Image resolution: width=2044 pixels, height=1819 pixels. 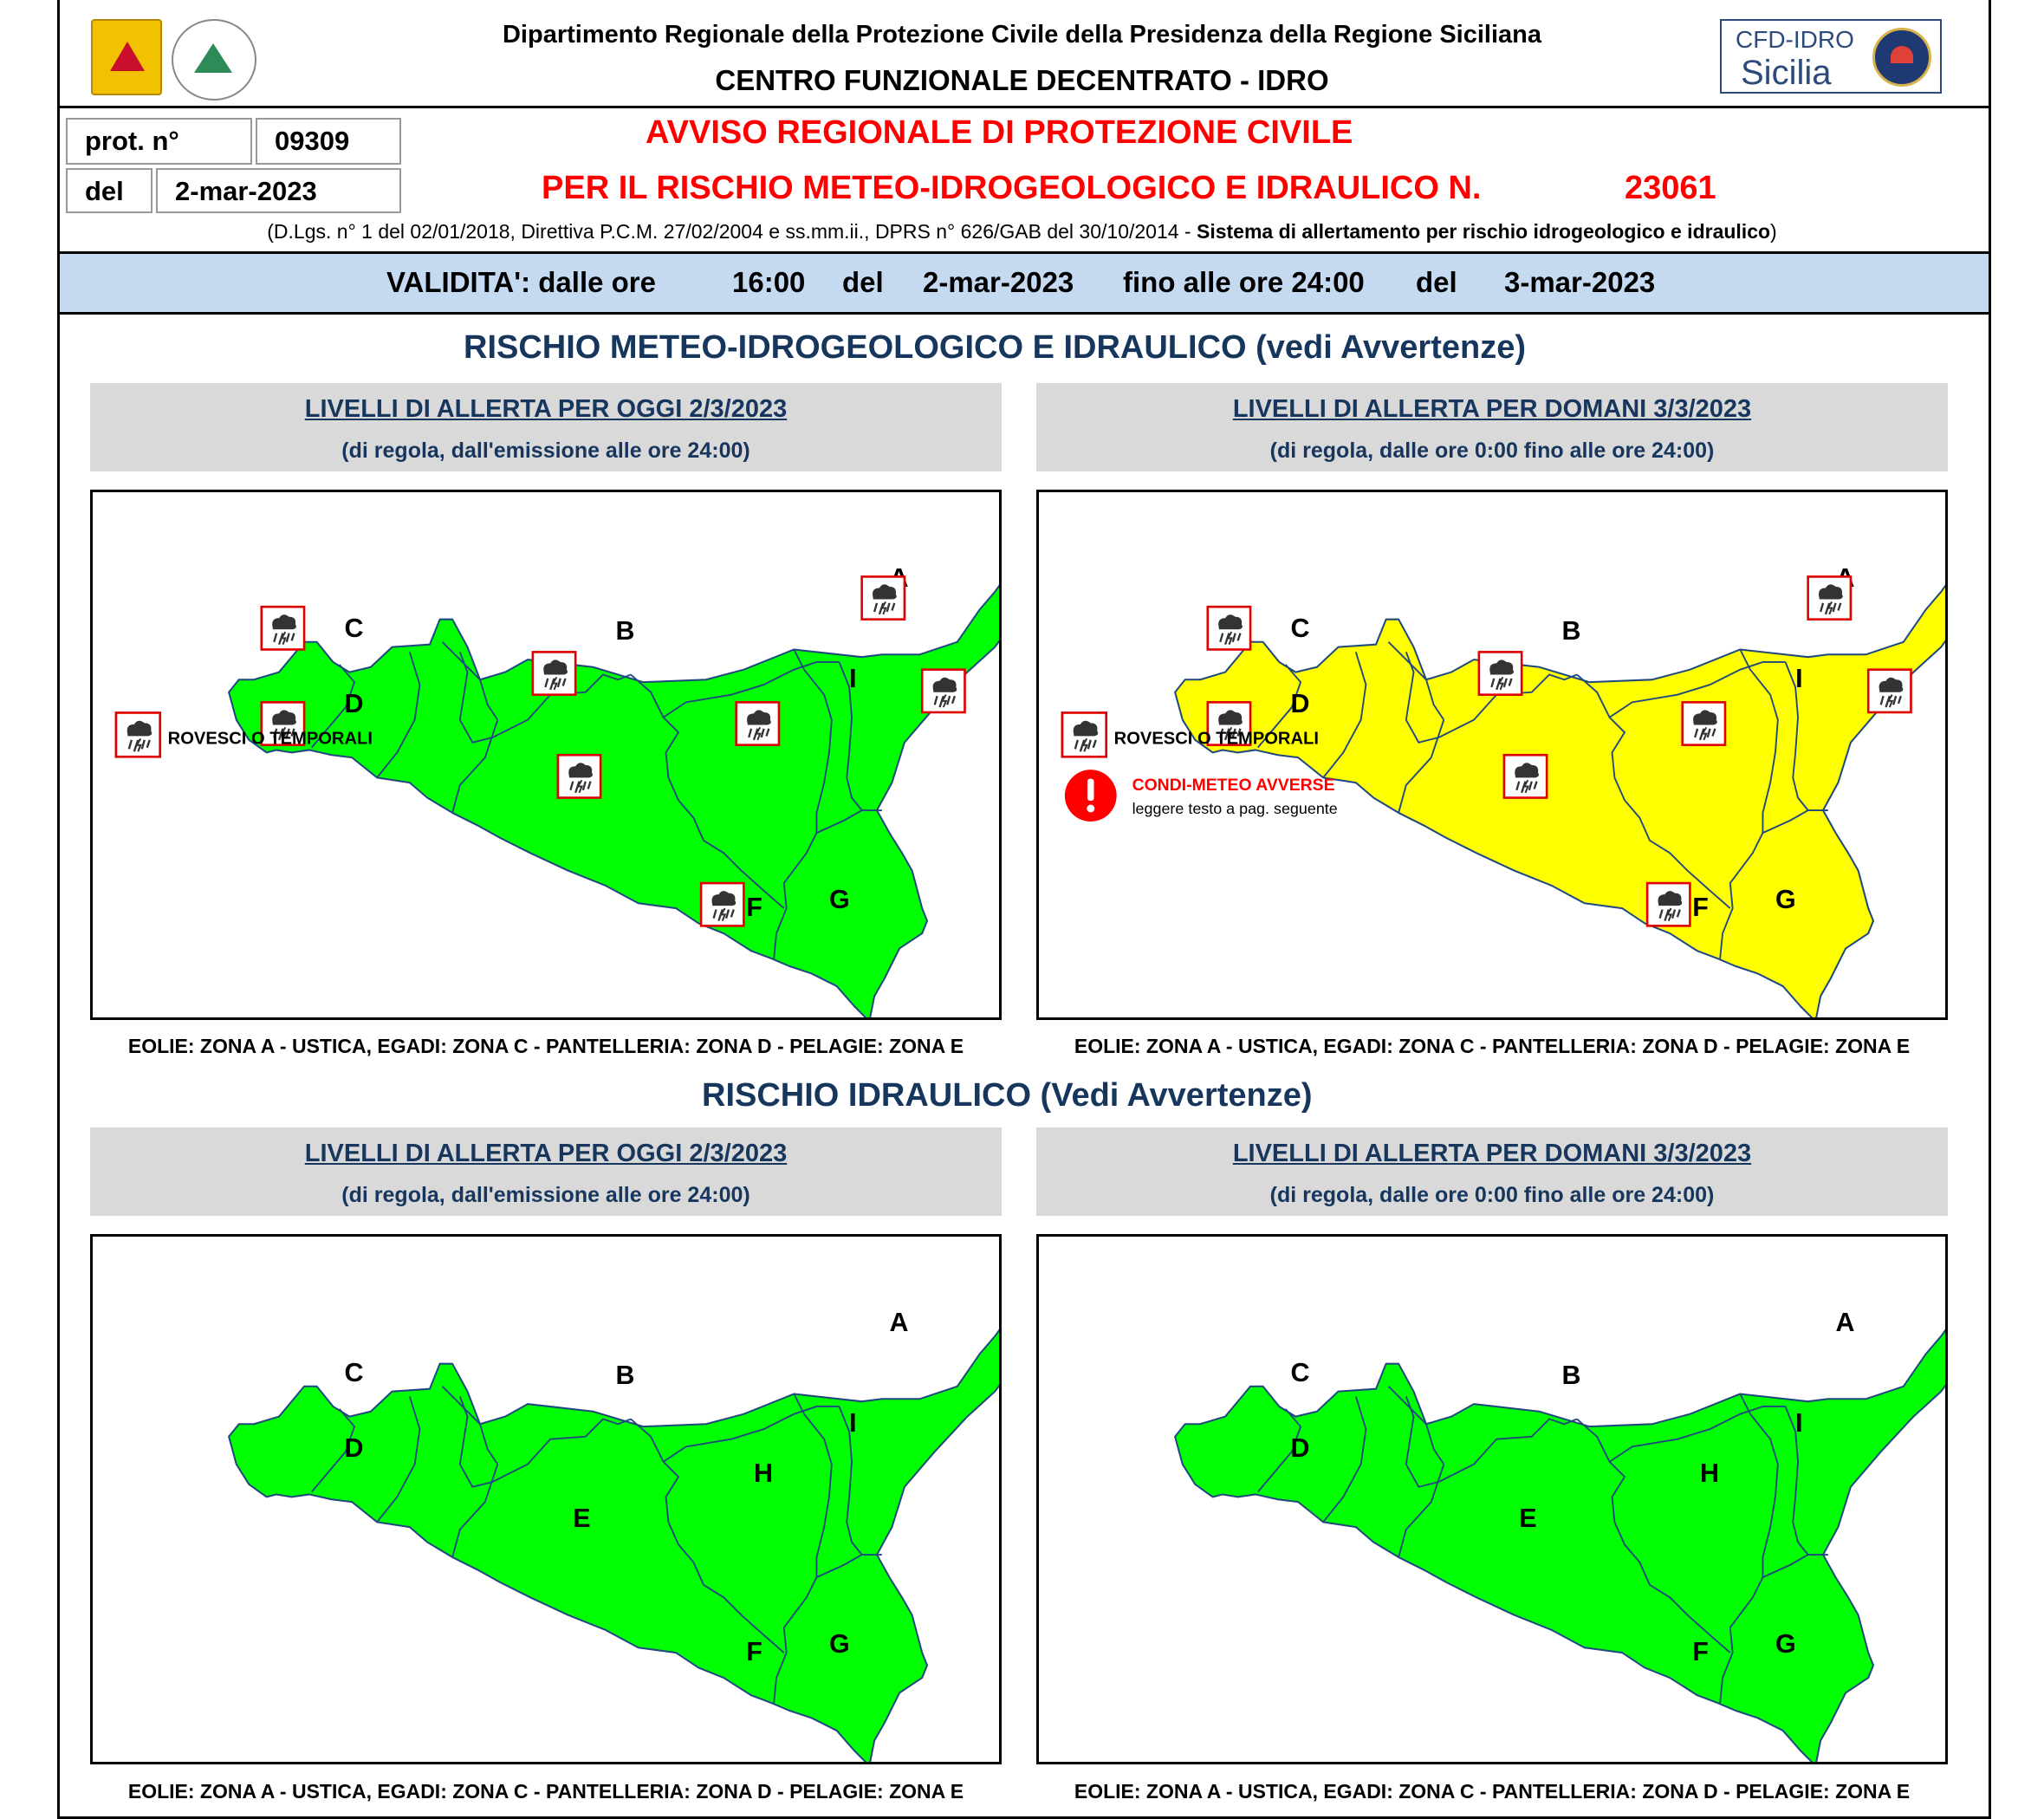 What do you see at coordinates (998, 282) in the screenshot?
I see `validity-from-date: 2-mar-2023` at bounding box center [998, 282].